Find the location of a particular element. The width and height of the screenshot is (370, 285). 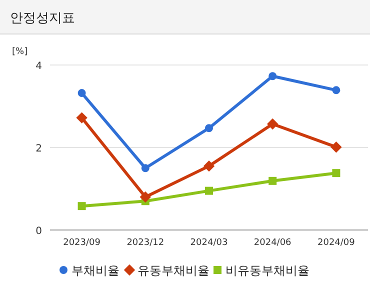

x-tick-label: 2023/12 is located at coordinates (145, 243).